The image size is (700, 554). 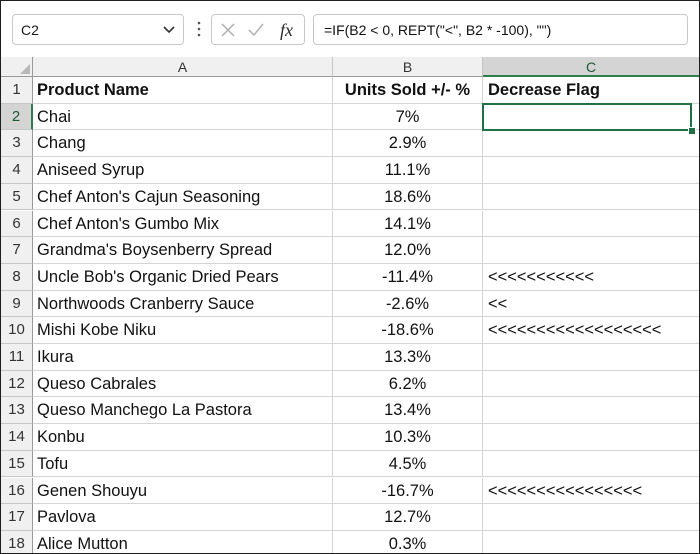 I want to click on cell-units-sold: -18.6%, so click(x=408, y=330).